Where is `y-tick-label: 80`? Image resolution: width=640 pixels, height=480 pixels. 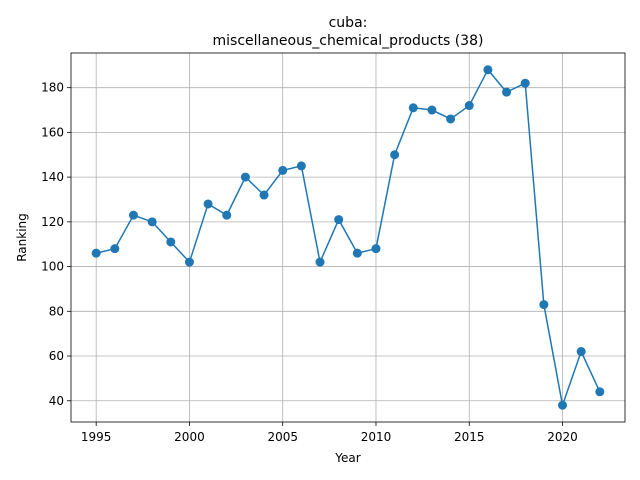
y-tick-label: 80 is located at coordinates (56, 311).